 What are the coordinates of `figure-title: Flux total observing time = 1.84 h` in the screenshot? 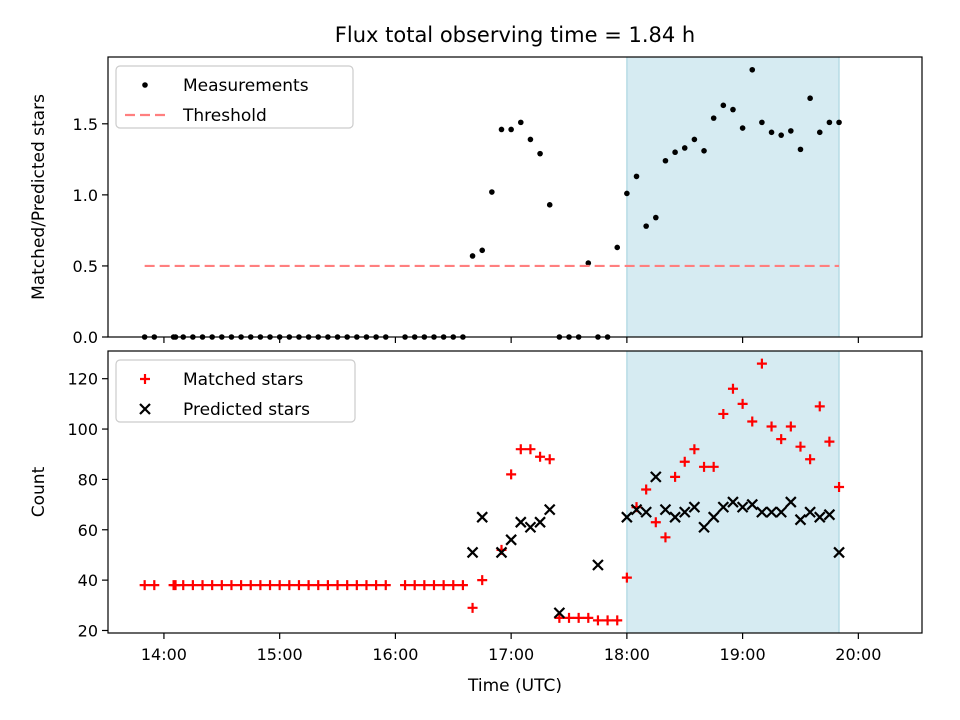 It's located at (515, 35).